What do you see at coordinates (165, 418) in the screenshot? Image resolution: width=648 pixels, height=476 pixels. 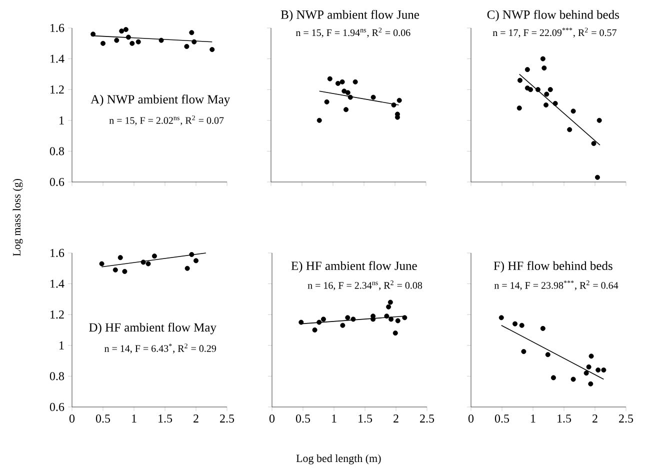 I see `x-tick-label: 1.5` at bounding box center [165, 418].